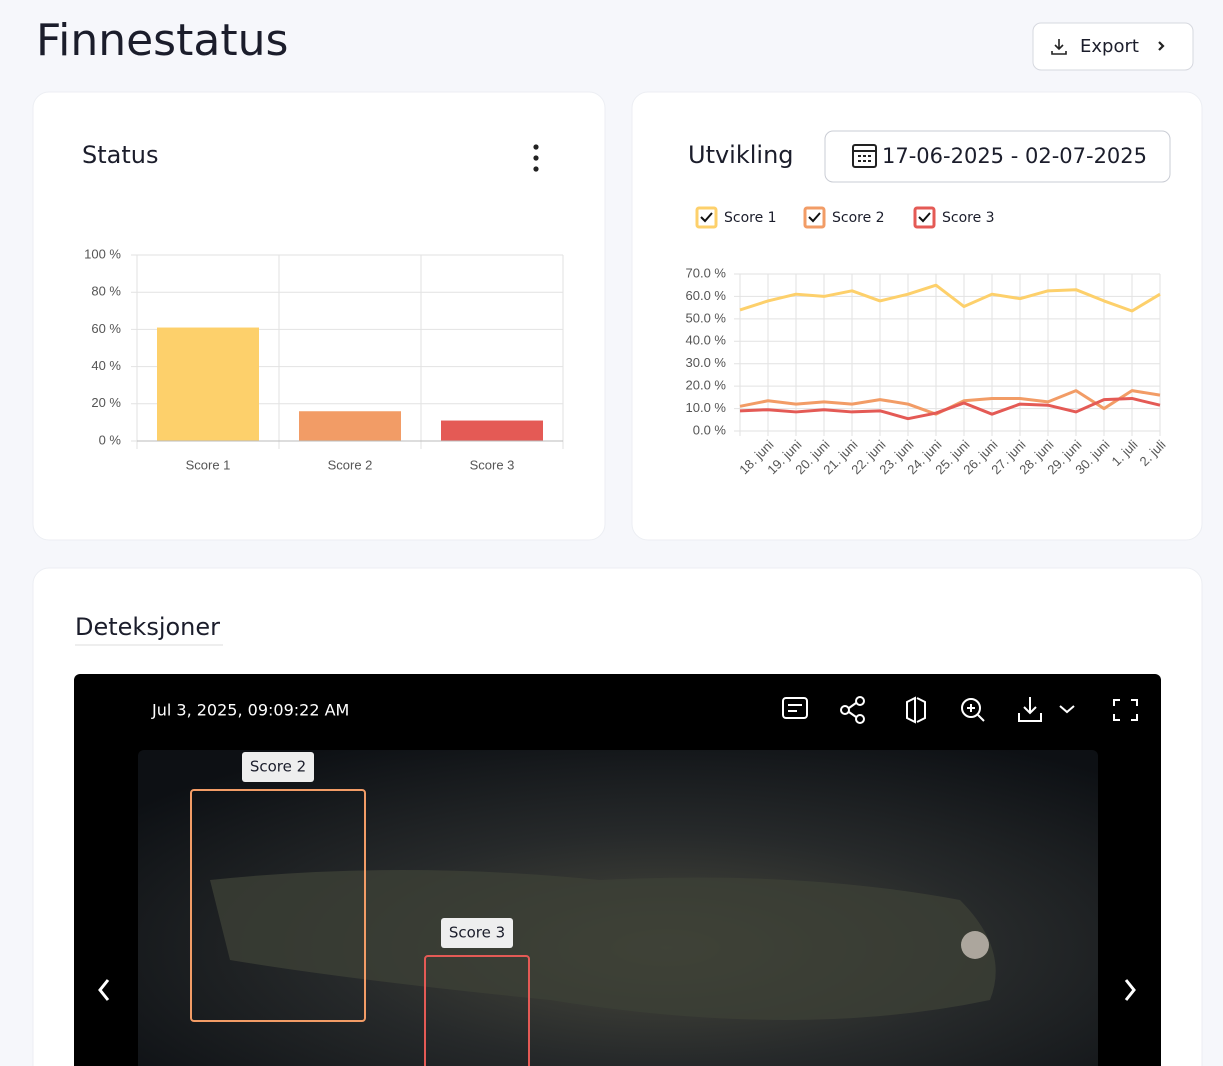 The height and width of the screenshot is (1066, 1223). What do you see at coordinates (706, 317) in the screenshot?
I see `y-tick-label: 50.0 %` at bounding box center [706, 317].